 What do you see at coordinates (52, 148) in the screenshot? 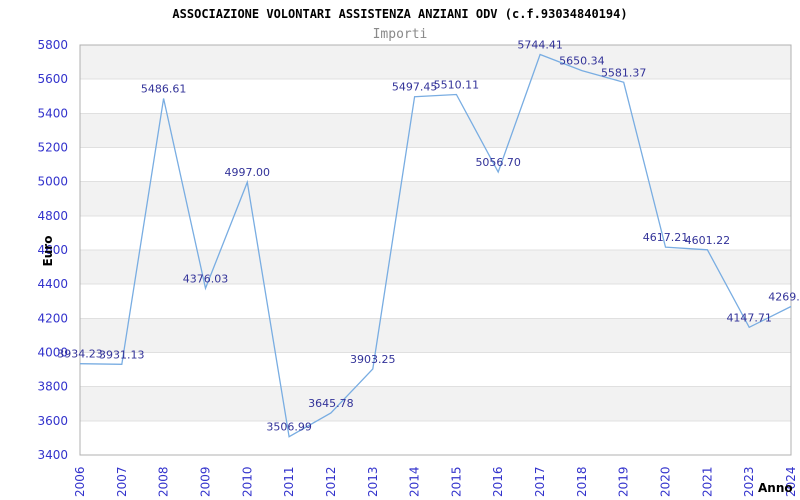
I see `y-tick-label: 5200` at bounding box center [52, 148].